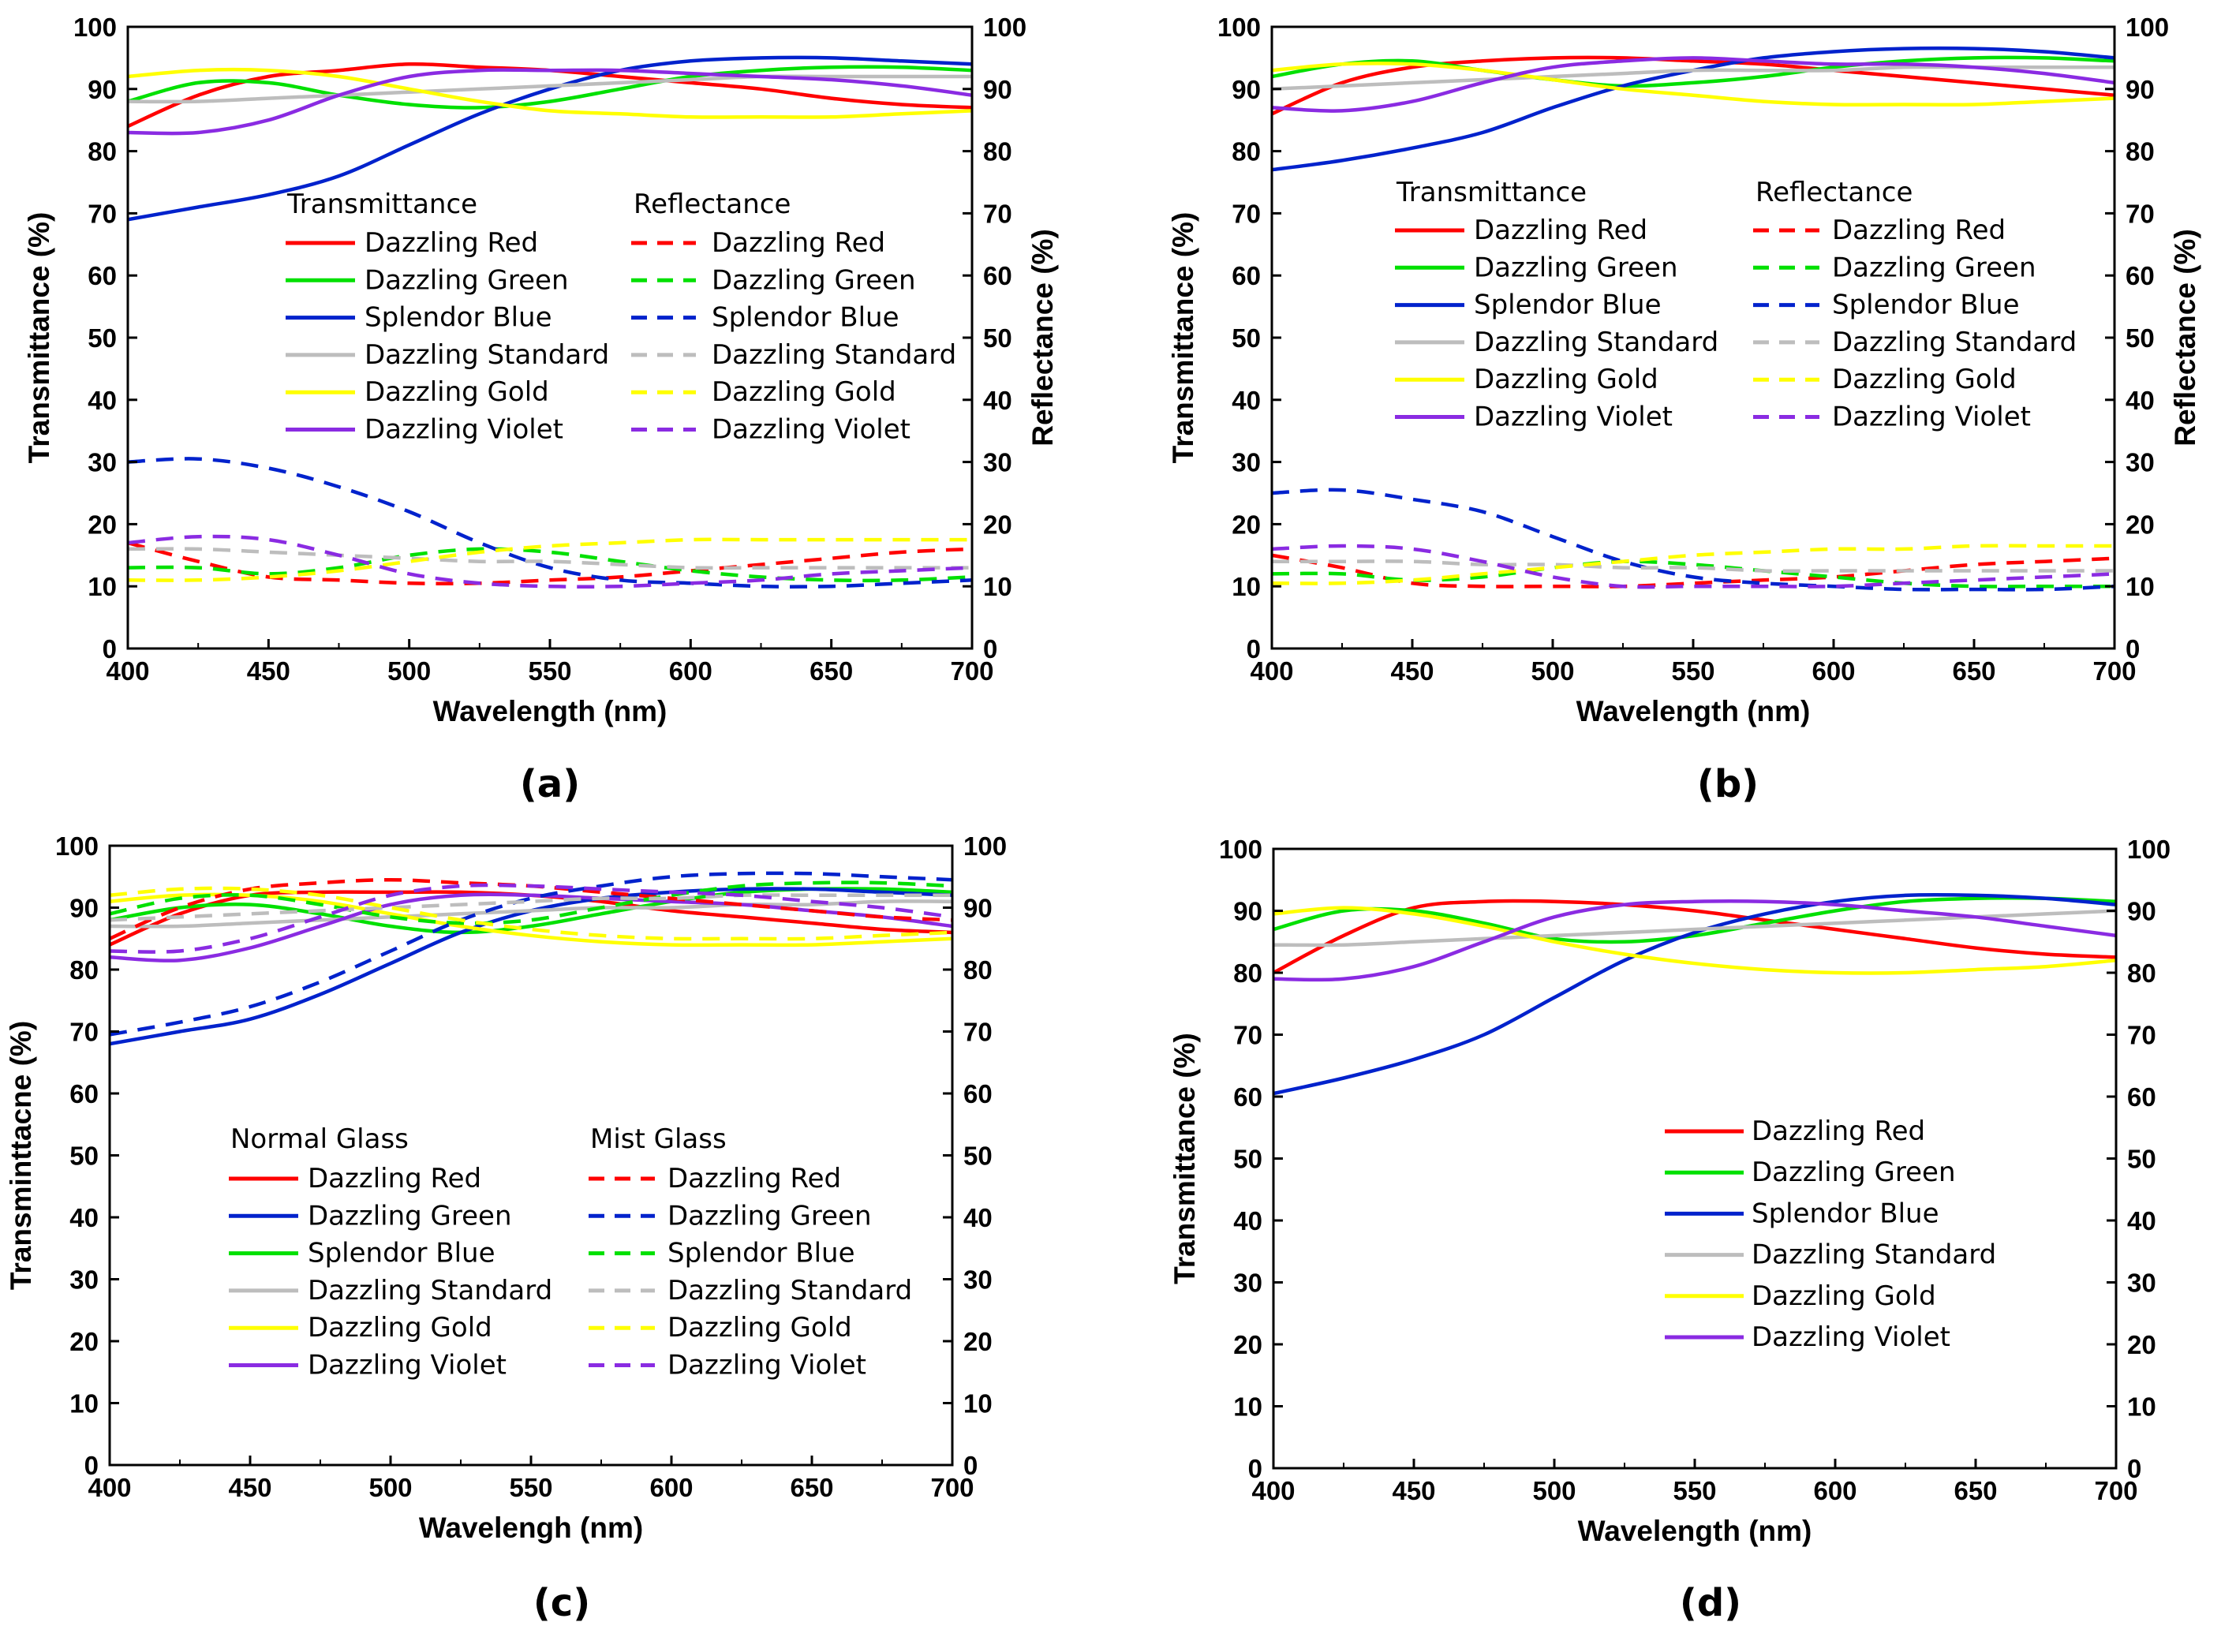  I want to click on legend-header: Reflectance, so click(1834, 192).